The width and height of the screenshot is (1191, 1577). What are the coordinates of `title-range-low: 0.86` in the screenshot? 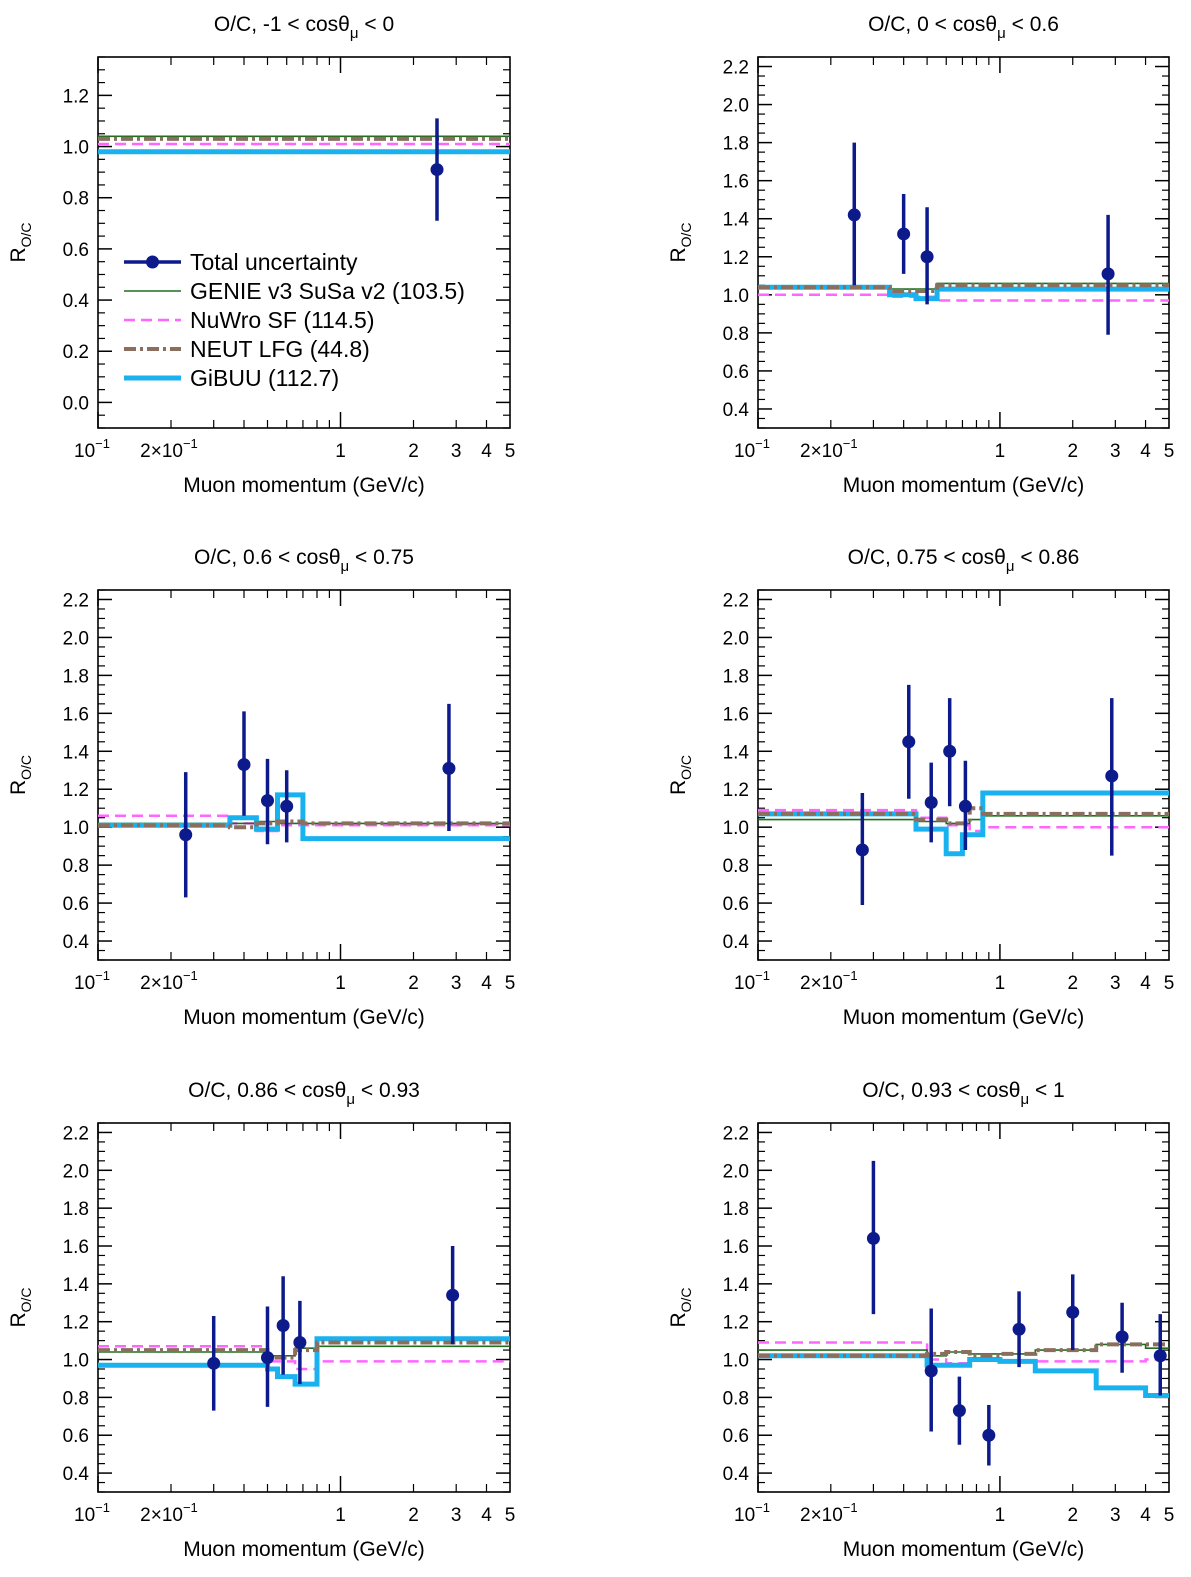 It's located at (257, 1090).